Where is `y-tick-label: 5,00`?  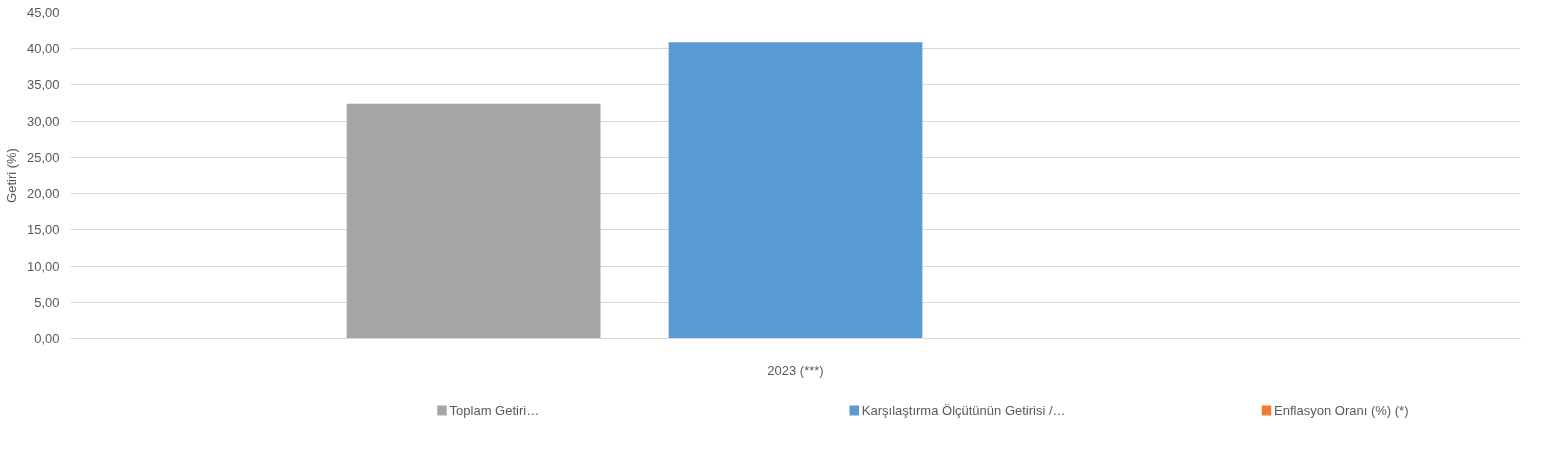 y-tick-label: 5,00 is located at coordinates (47, 302).